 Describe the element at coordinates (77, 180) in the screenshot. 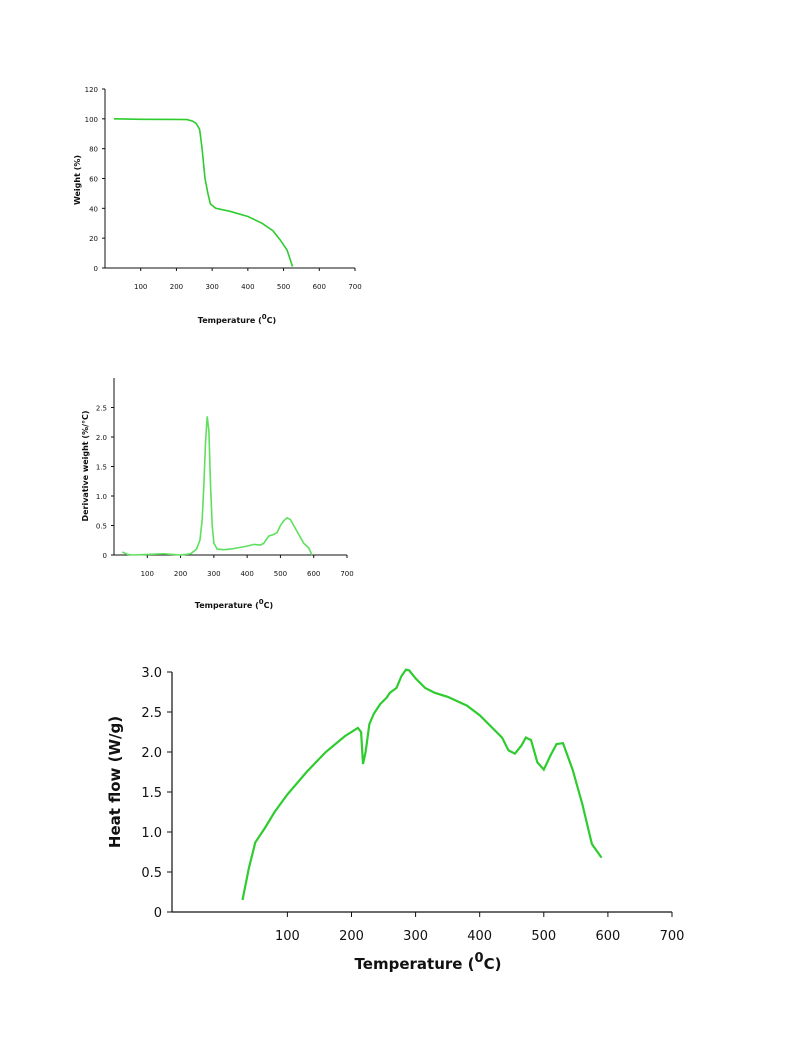

I see `y-axis-label: Weight (%)` at that location.